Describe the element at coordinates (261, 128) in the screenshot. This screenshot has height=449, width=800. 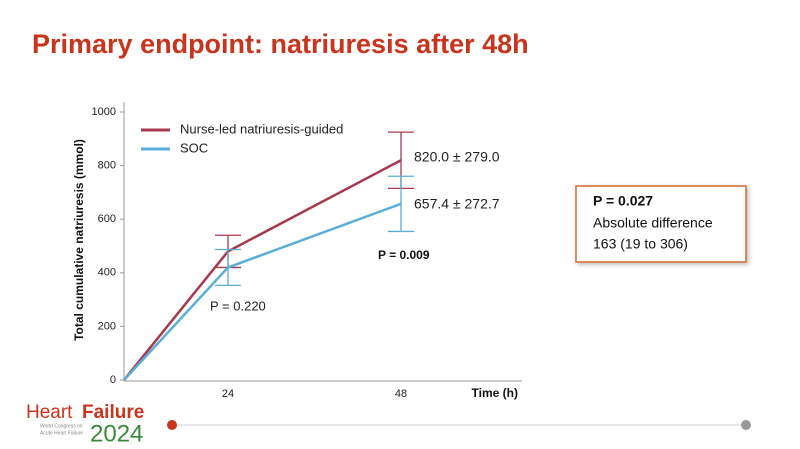
I see `legend-label: Nurse-led natriuresis-guided` at that location.